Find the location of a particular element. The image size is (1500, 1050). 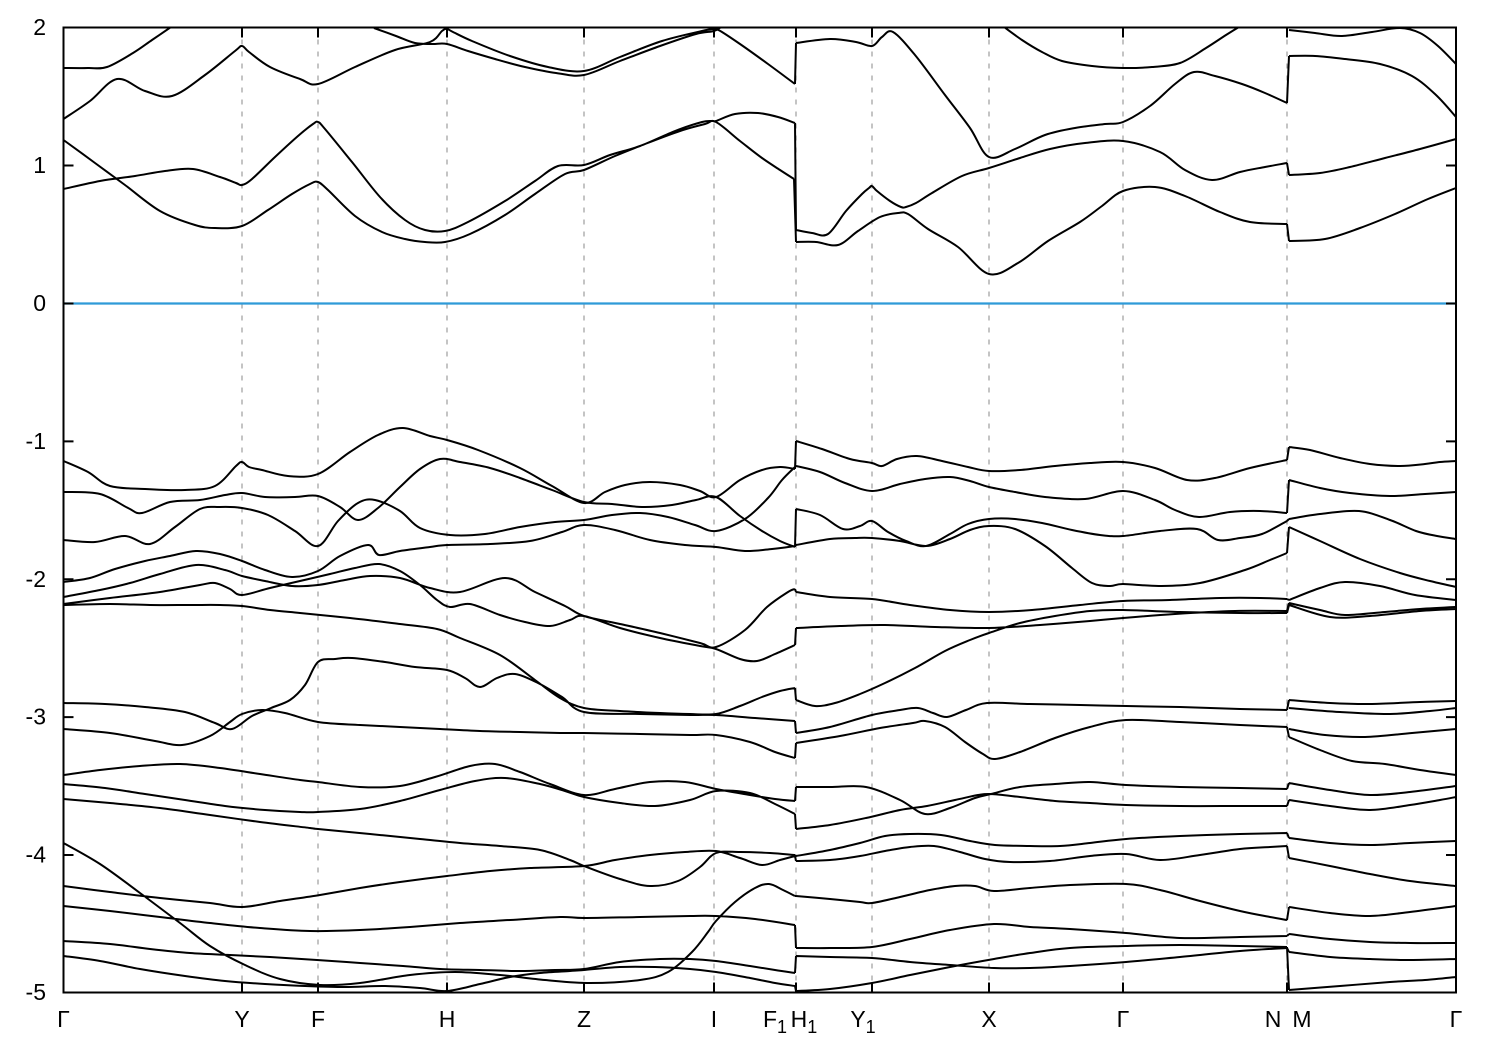

svg-text: -5 is located at coordinates (36, 992).